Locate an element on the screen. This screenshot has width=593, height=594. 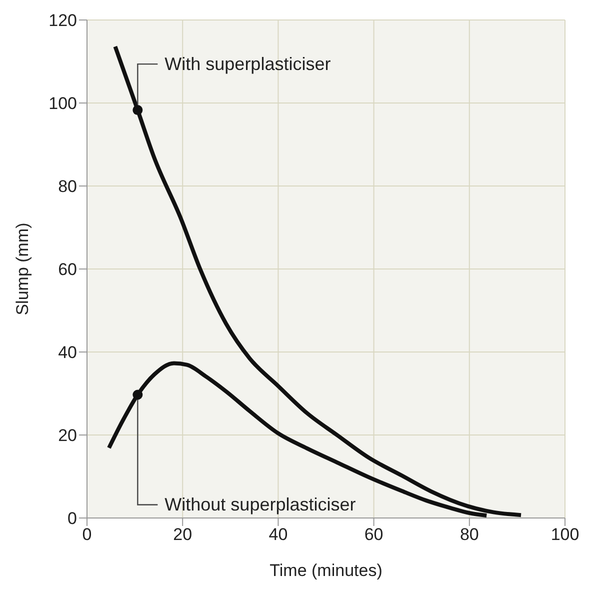
x-tick-label: 60 is located at coordinates (374, 534).